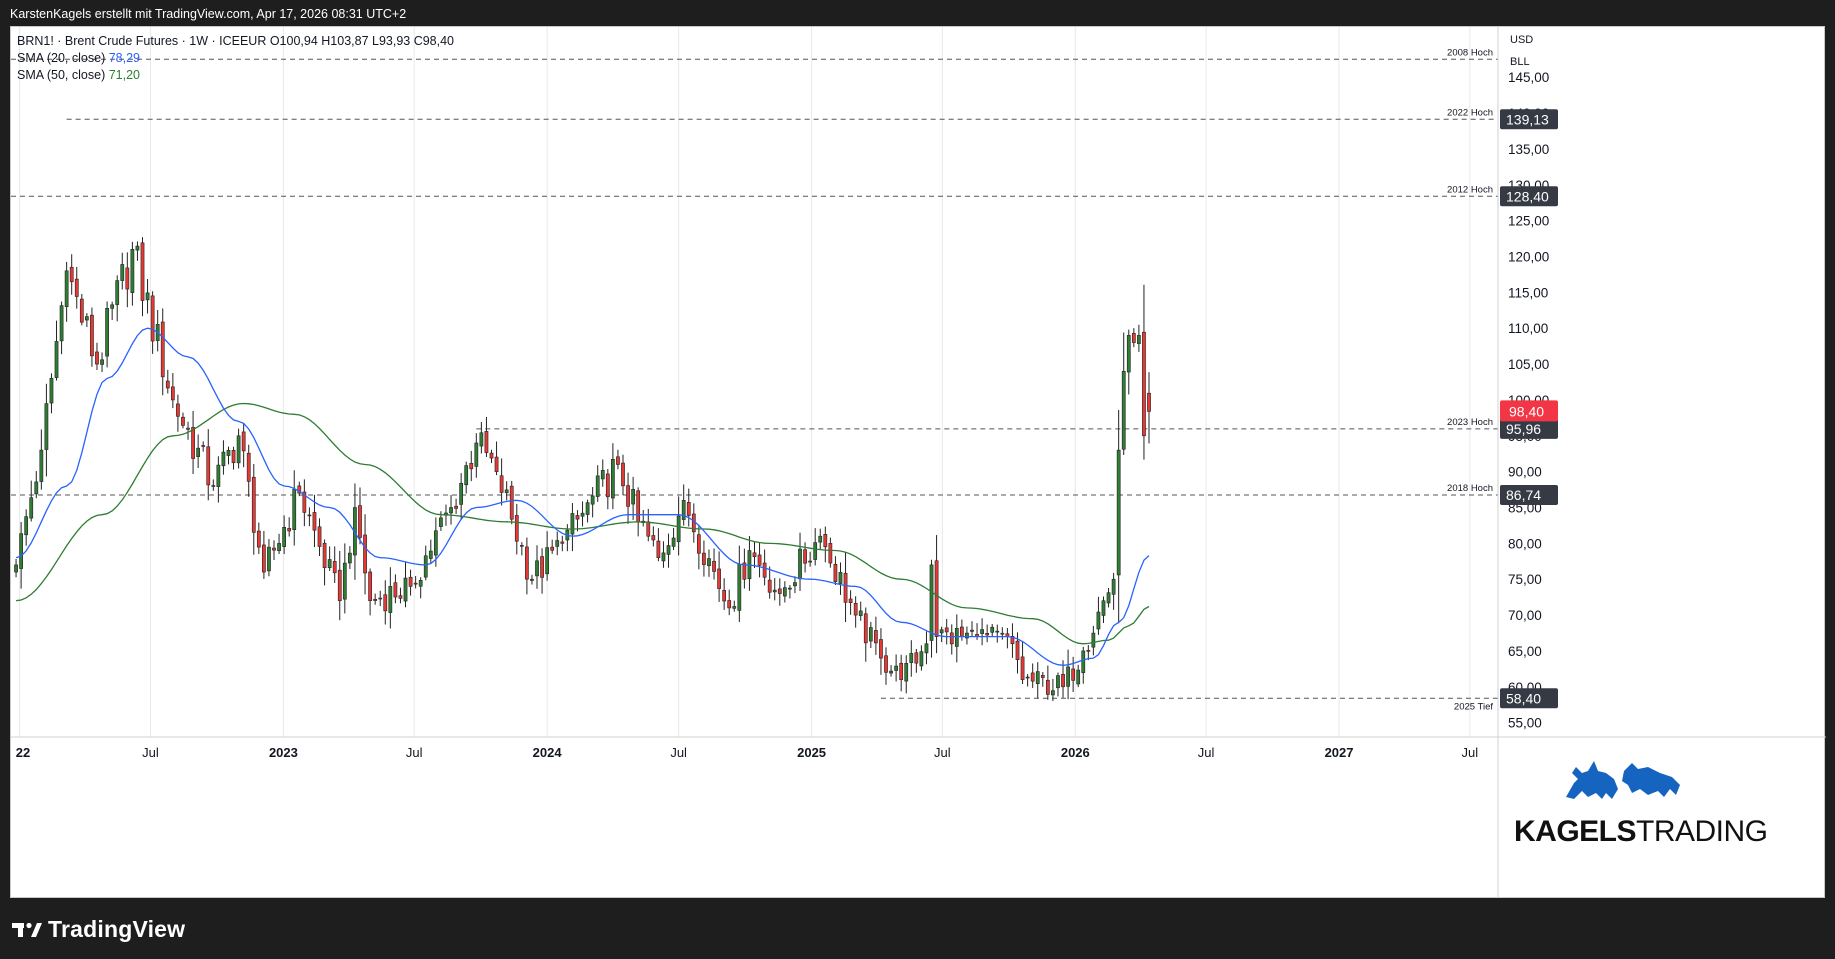 The image size is (1835, 959). I want to click on sma20-legend: SMA (20, close) 78,29, so click(235, 58).